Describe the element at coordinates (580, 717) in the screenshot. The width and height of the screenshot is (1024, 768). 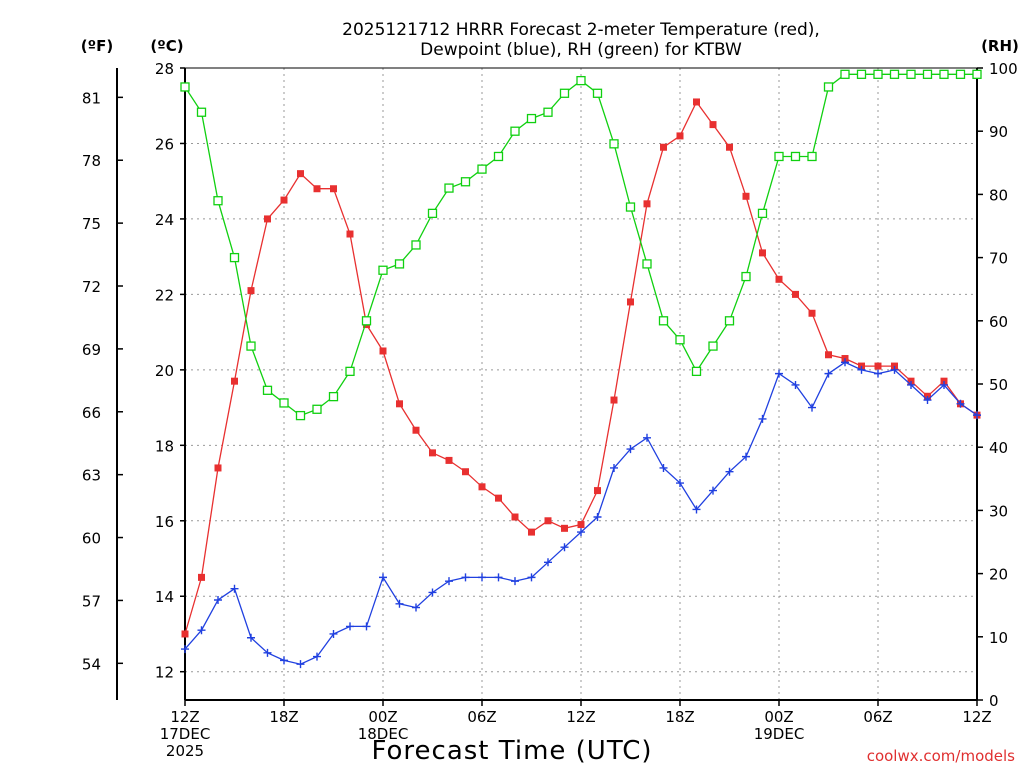
I see `x-tick-label: 12Z` at that location.